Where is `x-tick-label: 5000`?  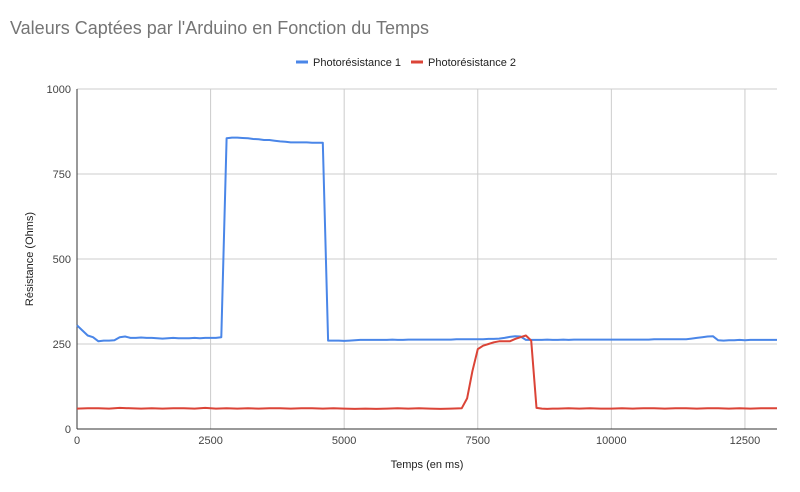
x-tick-label: 5000 is located at coordinates (344, 441).